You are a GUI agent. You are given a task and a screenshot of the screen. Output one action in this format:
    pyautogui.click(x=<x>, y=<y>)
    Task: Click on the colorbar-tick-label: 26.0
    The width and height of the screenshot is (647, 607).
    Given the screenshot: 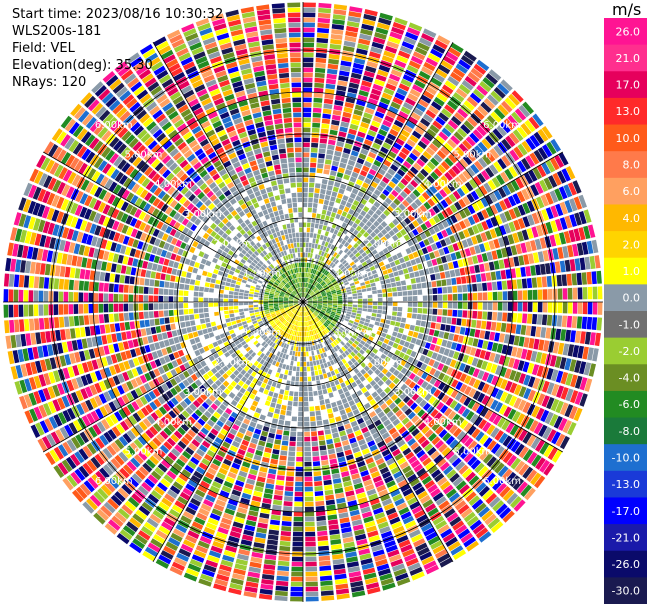 What is the action you would take?
    pyautogui.click(x=628, y=31)
    